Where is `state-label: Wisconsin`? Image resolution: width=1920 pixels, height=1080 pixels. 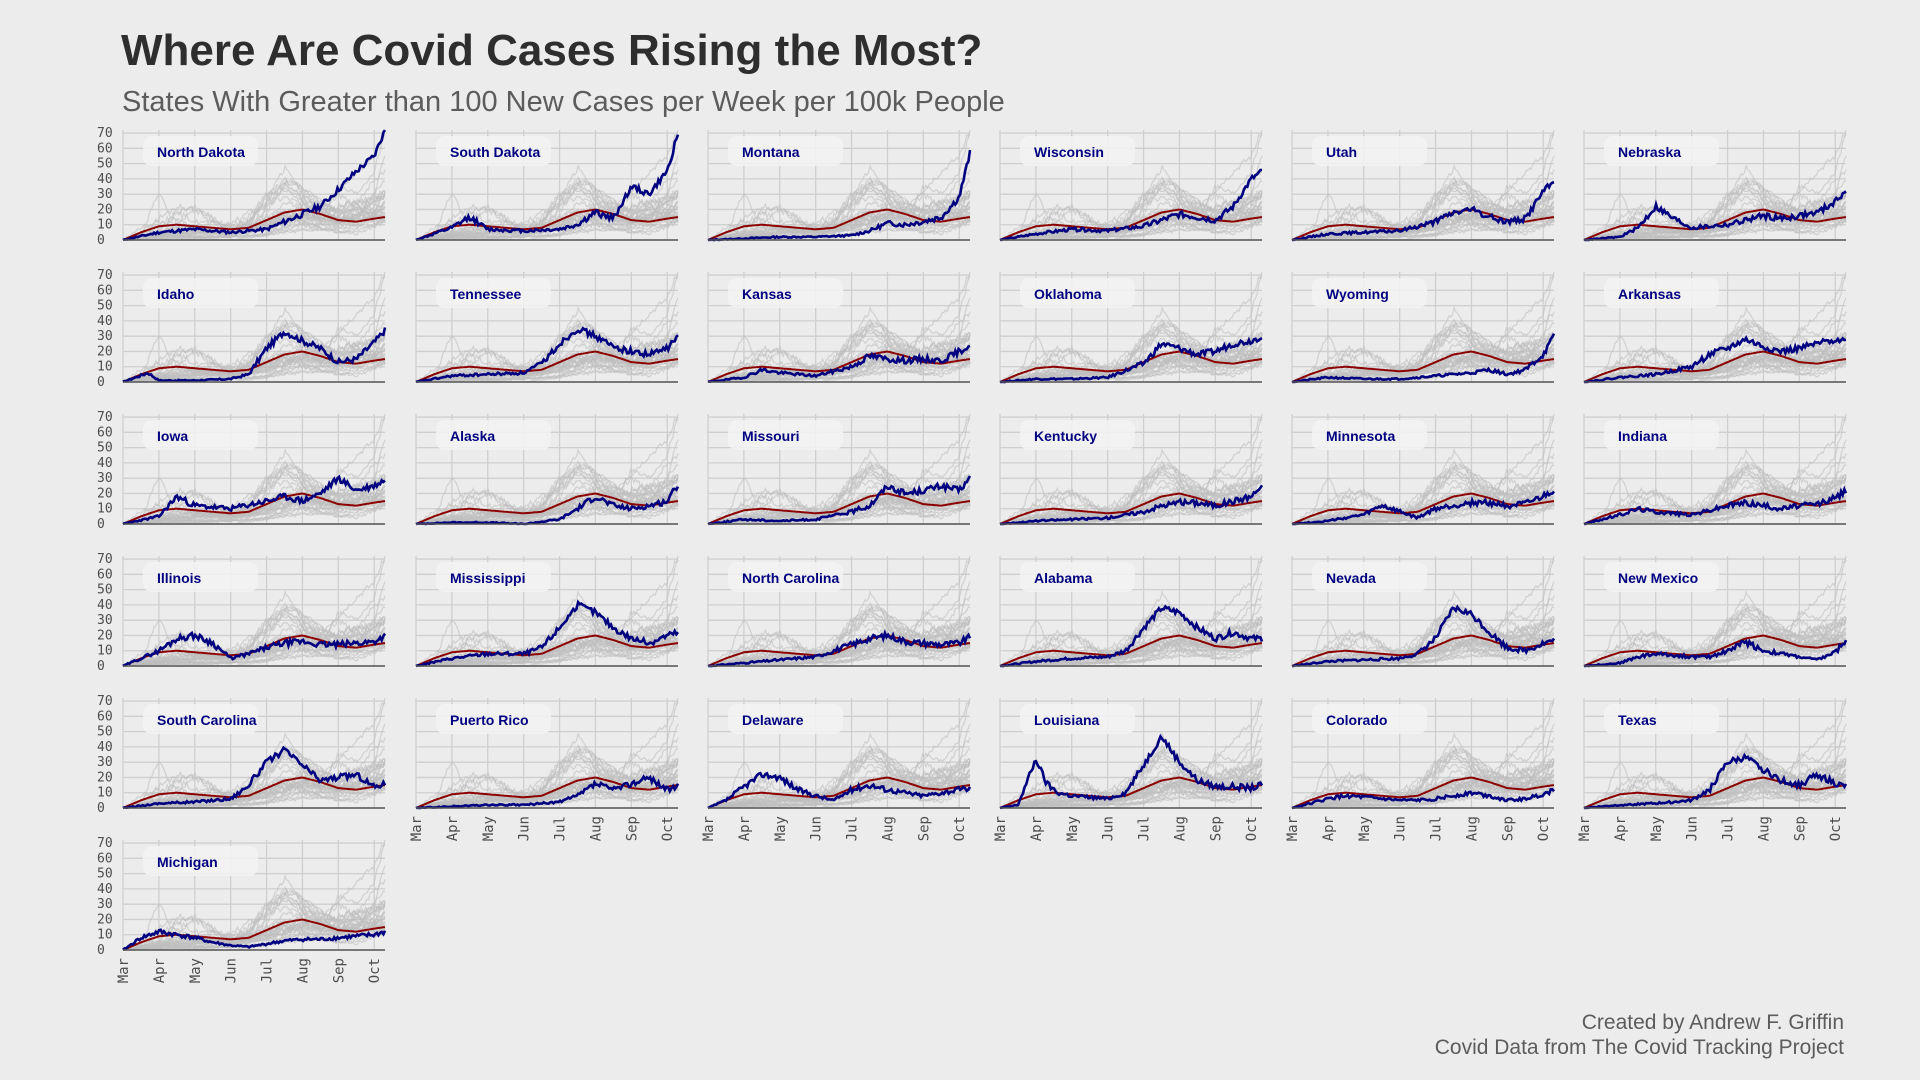 state-label: Wisconsin is located at coordinates (1069, 152).